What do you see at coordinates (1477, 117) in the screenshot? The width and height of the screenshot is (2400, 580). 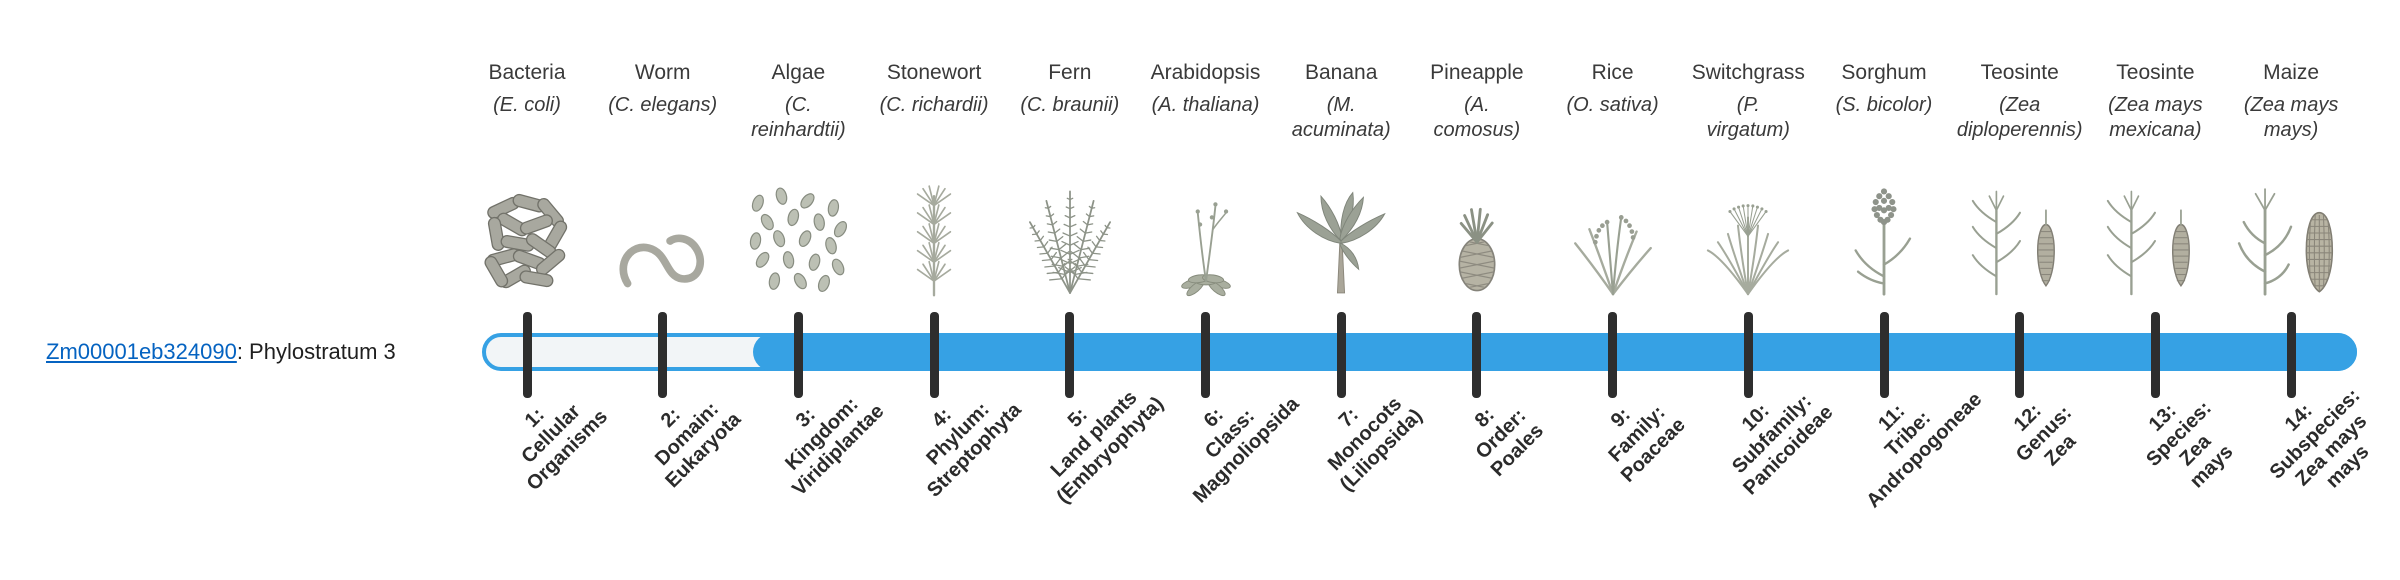 I see `organism-species: (A. comosus)` at bounding box center [1477, 117].